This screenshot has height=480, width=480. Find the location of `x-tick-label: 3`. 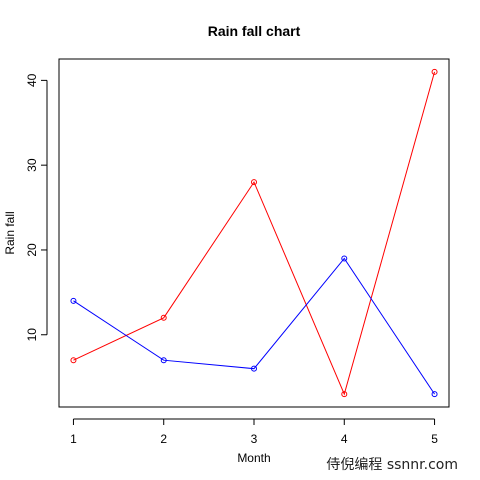

x-tick-label: 3 is located at coordinates (254, 439).